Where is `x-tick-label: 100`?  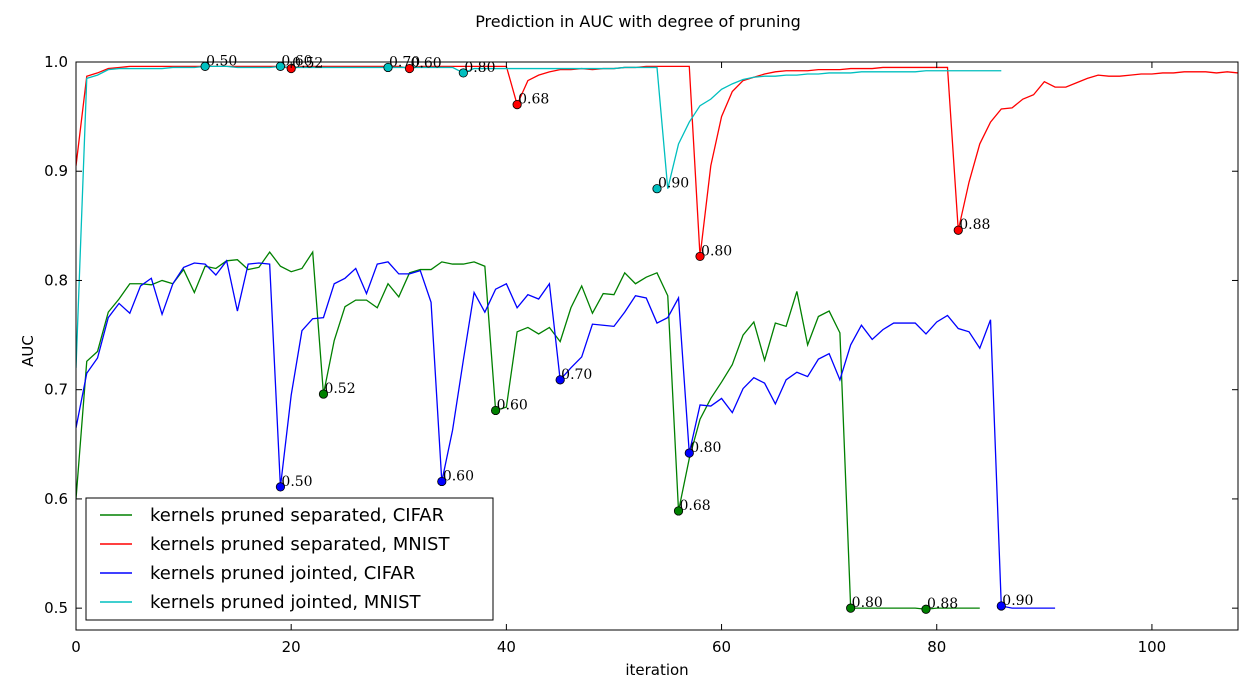 x-tick-label: 100 is located at coordinates (1152, 647).